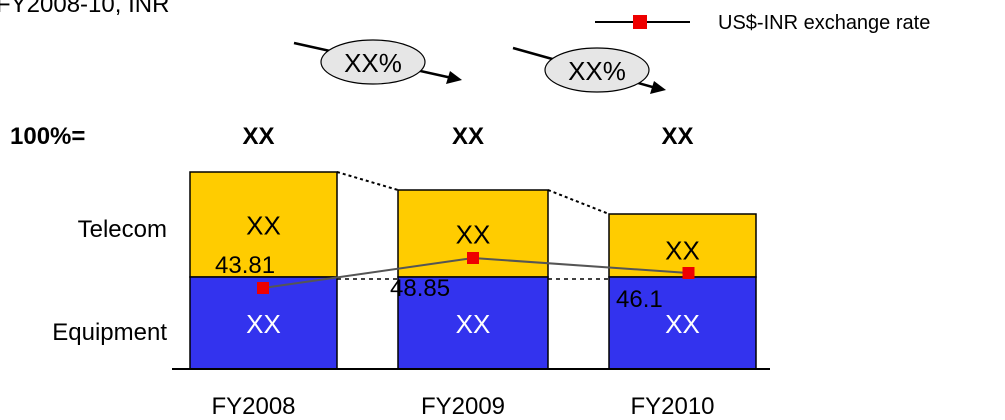  What do you see at coordinates (672, 406) in the screenshot?
I see `category-label: FY2010` at bounding box center [672, 406].